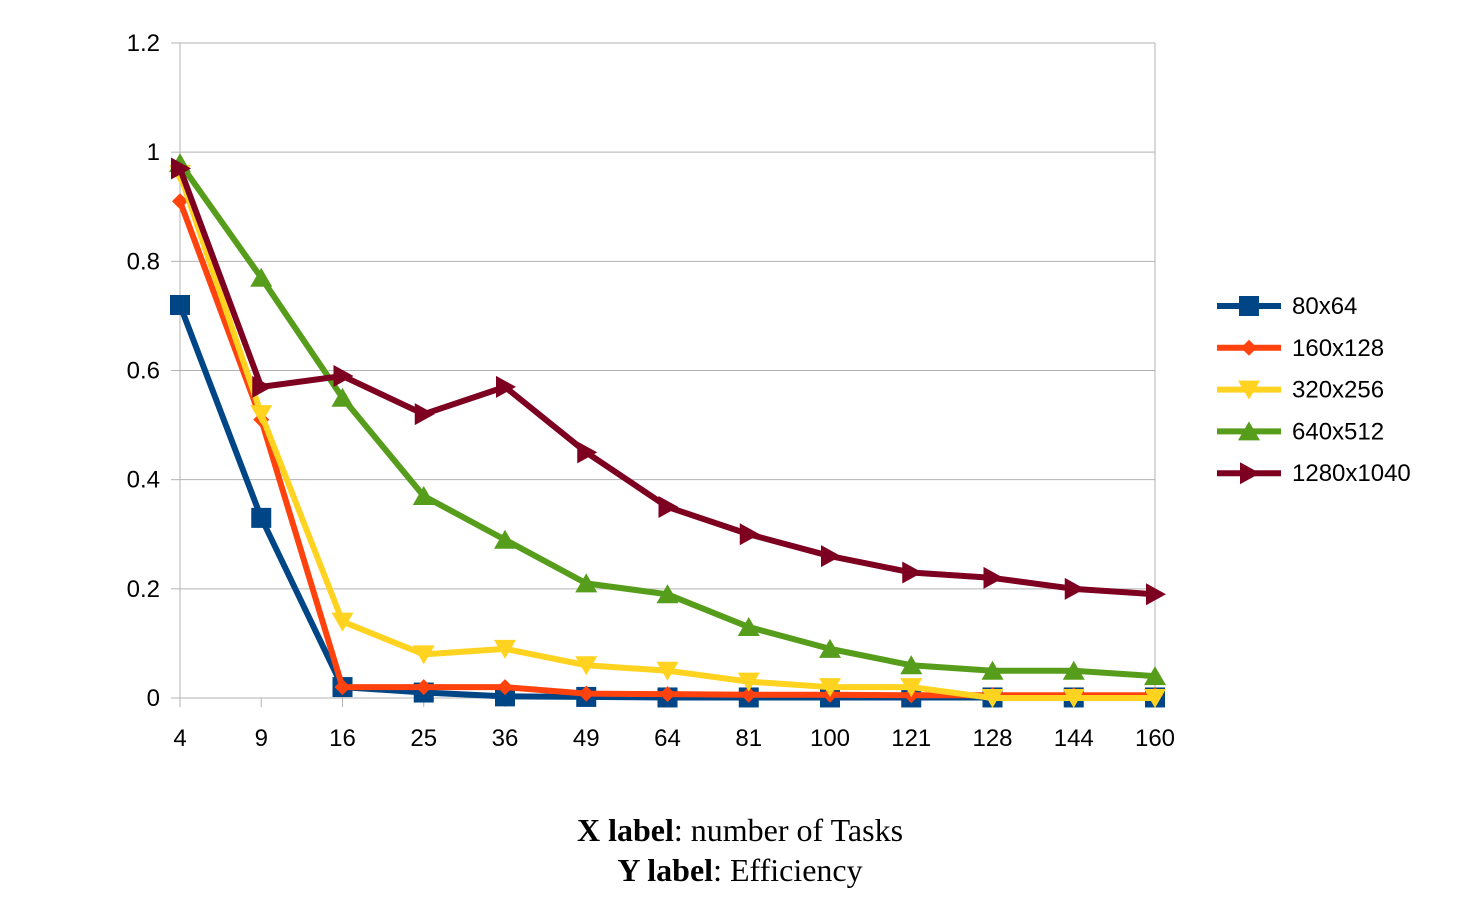 The width and height of the screenshot is (1480, 907). I want to click on x-label-prefix: X label, so click(625, 830).